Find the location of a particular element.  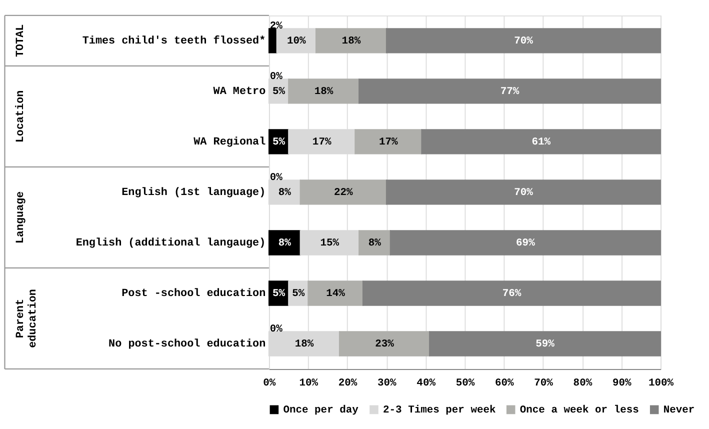

legend-label: 2-3 Times per week is located at coordinates (439, 410).